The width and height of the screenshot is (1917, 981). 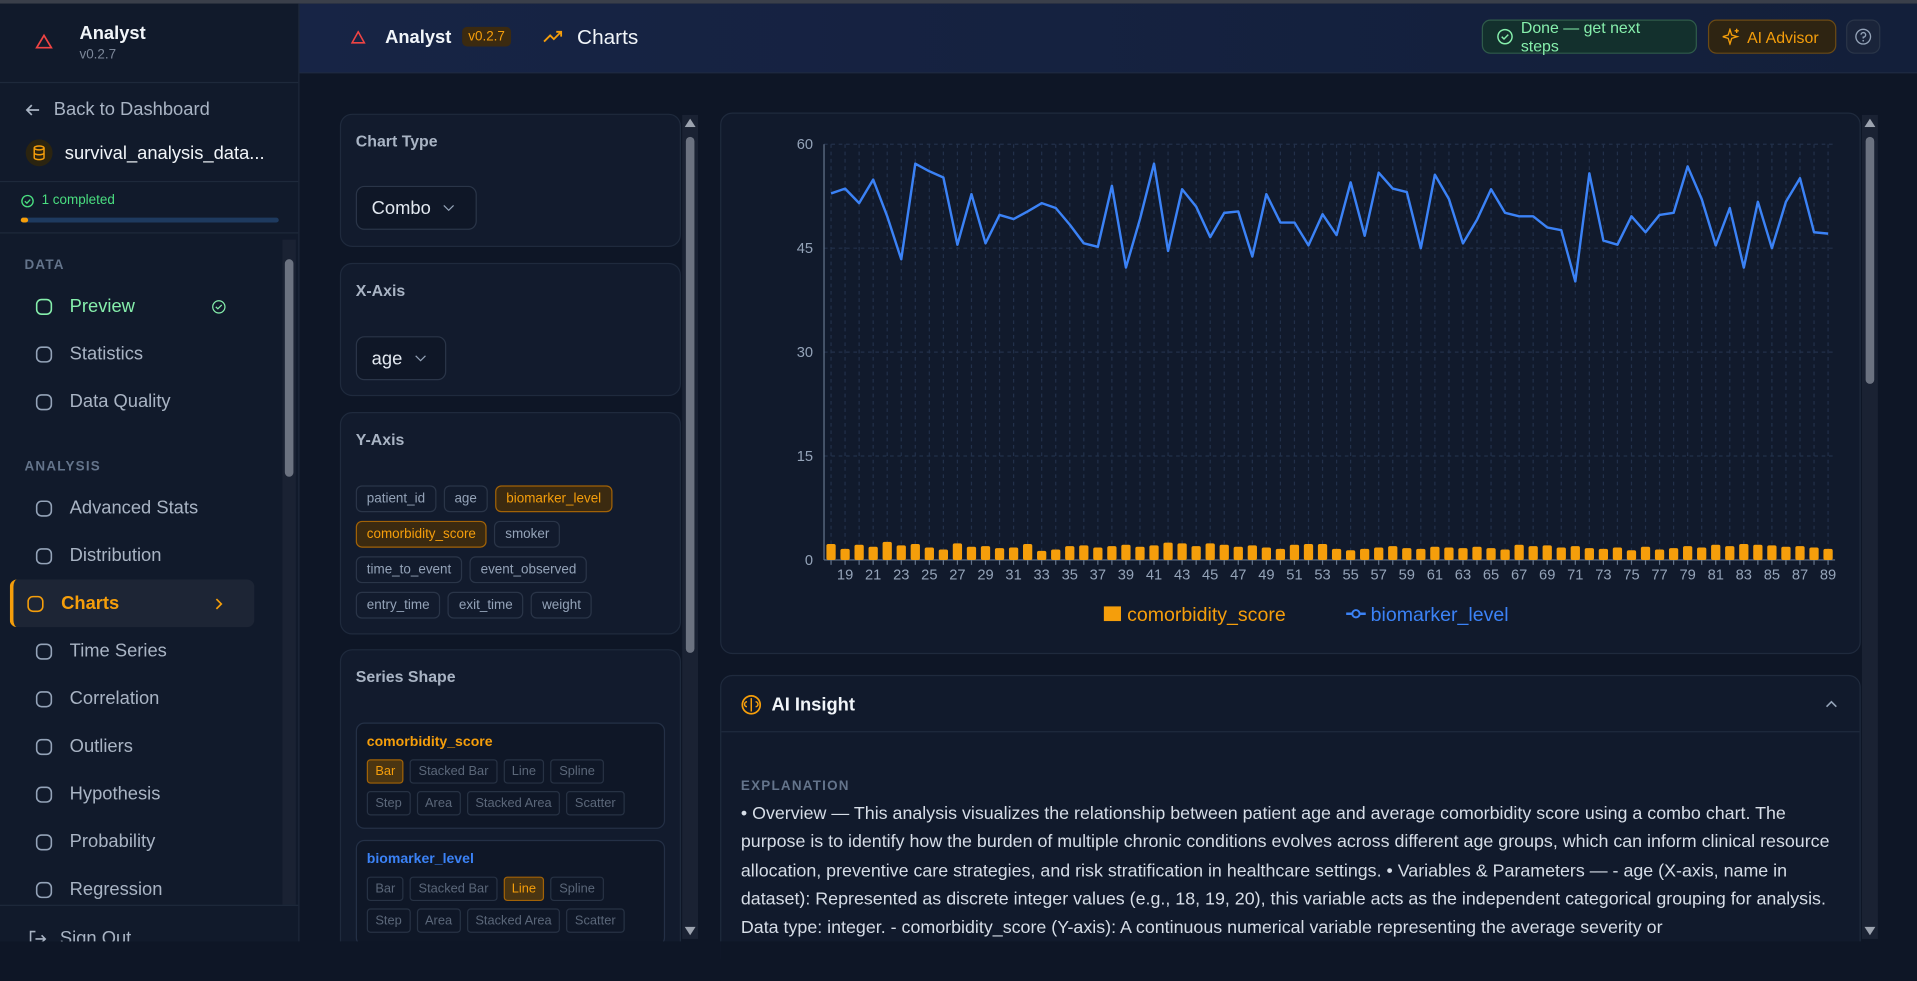 What do you see at coordinates (901, 576) in the screenshot?
I see `x-tick-label: 23` at bounding box center [901, 576].